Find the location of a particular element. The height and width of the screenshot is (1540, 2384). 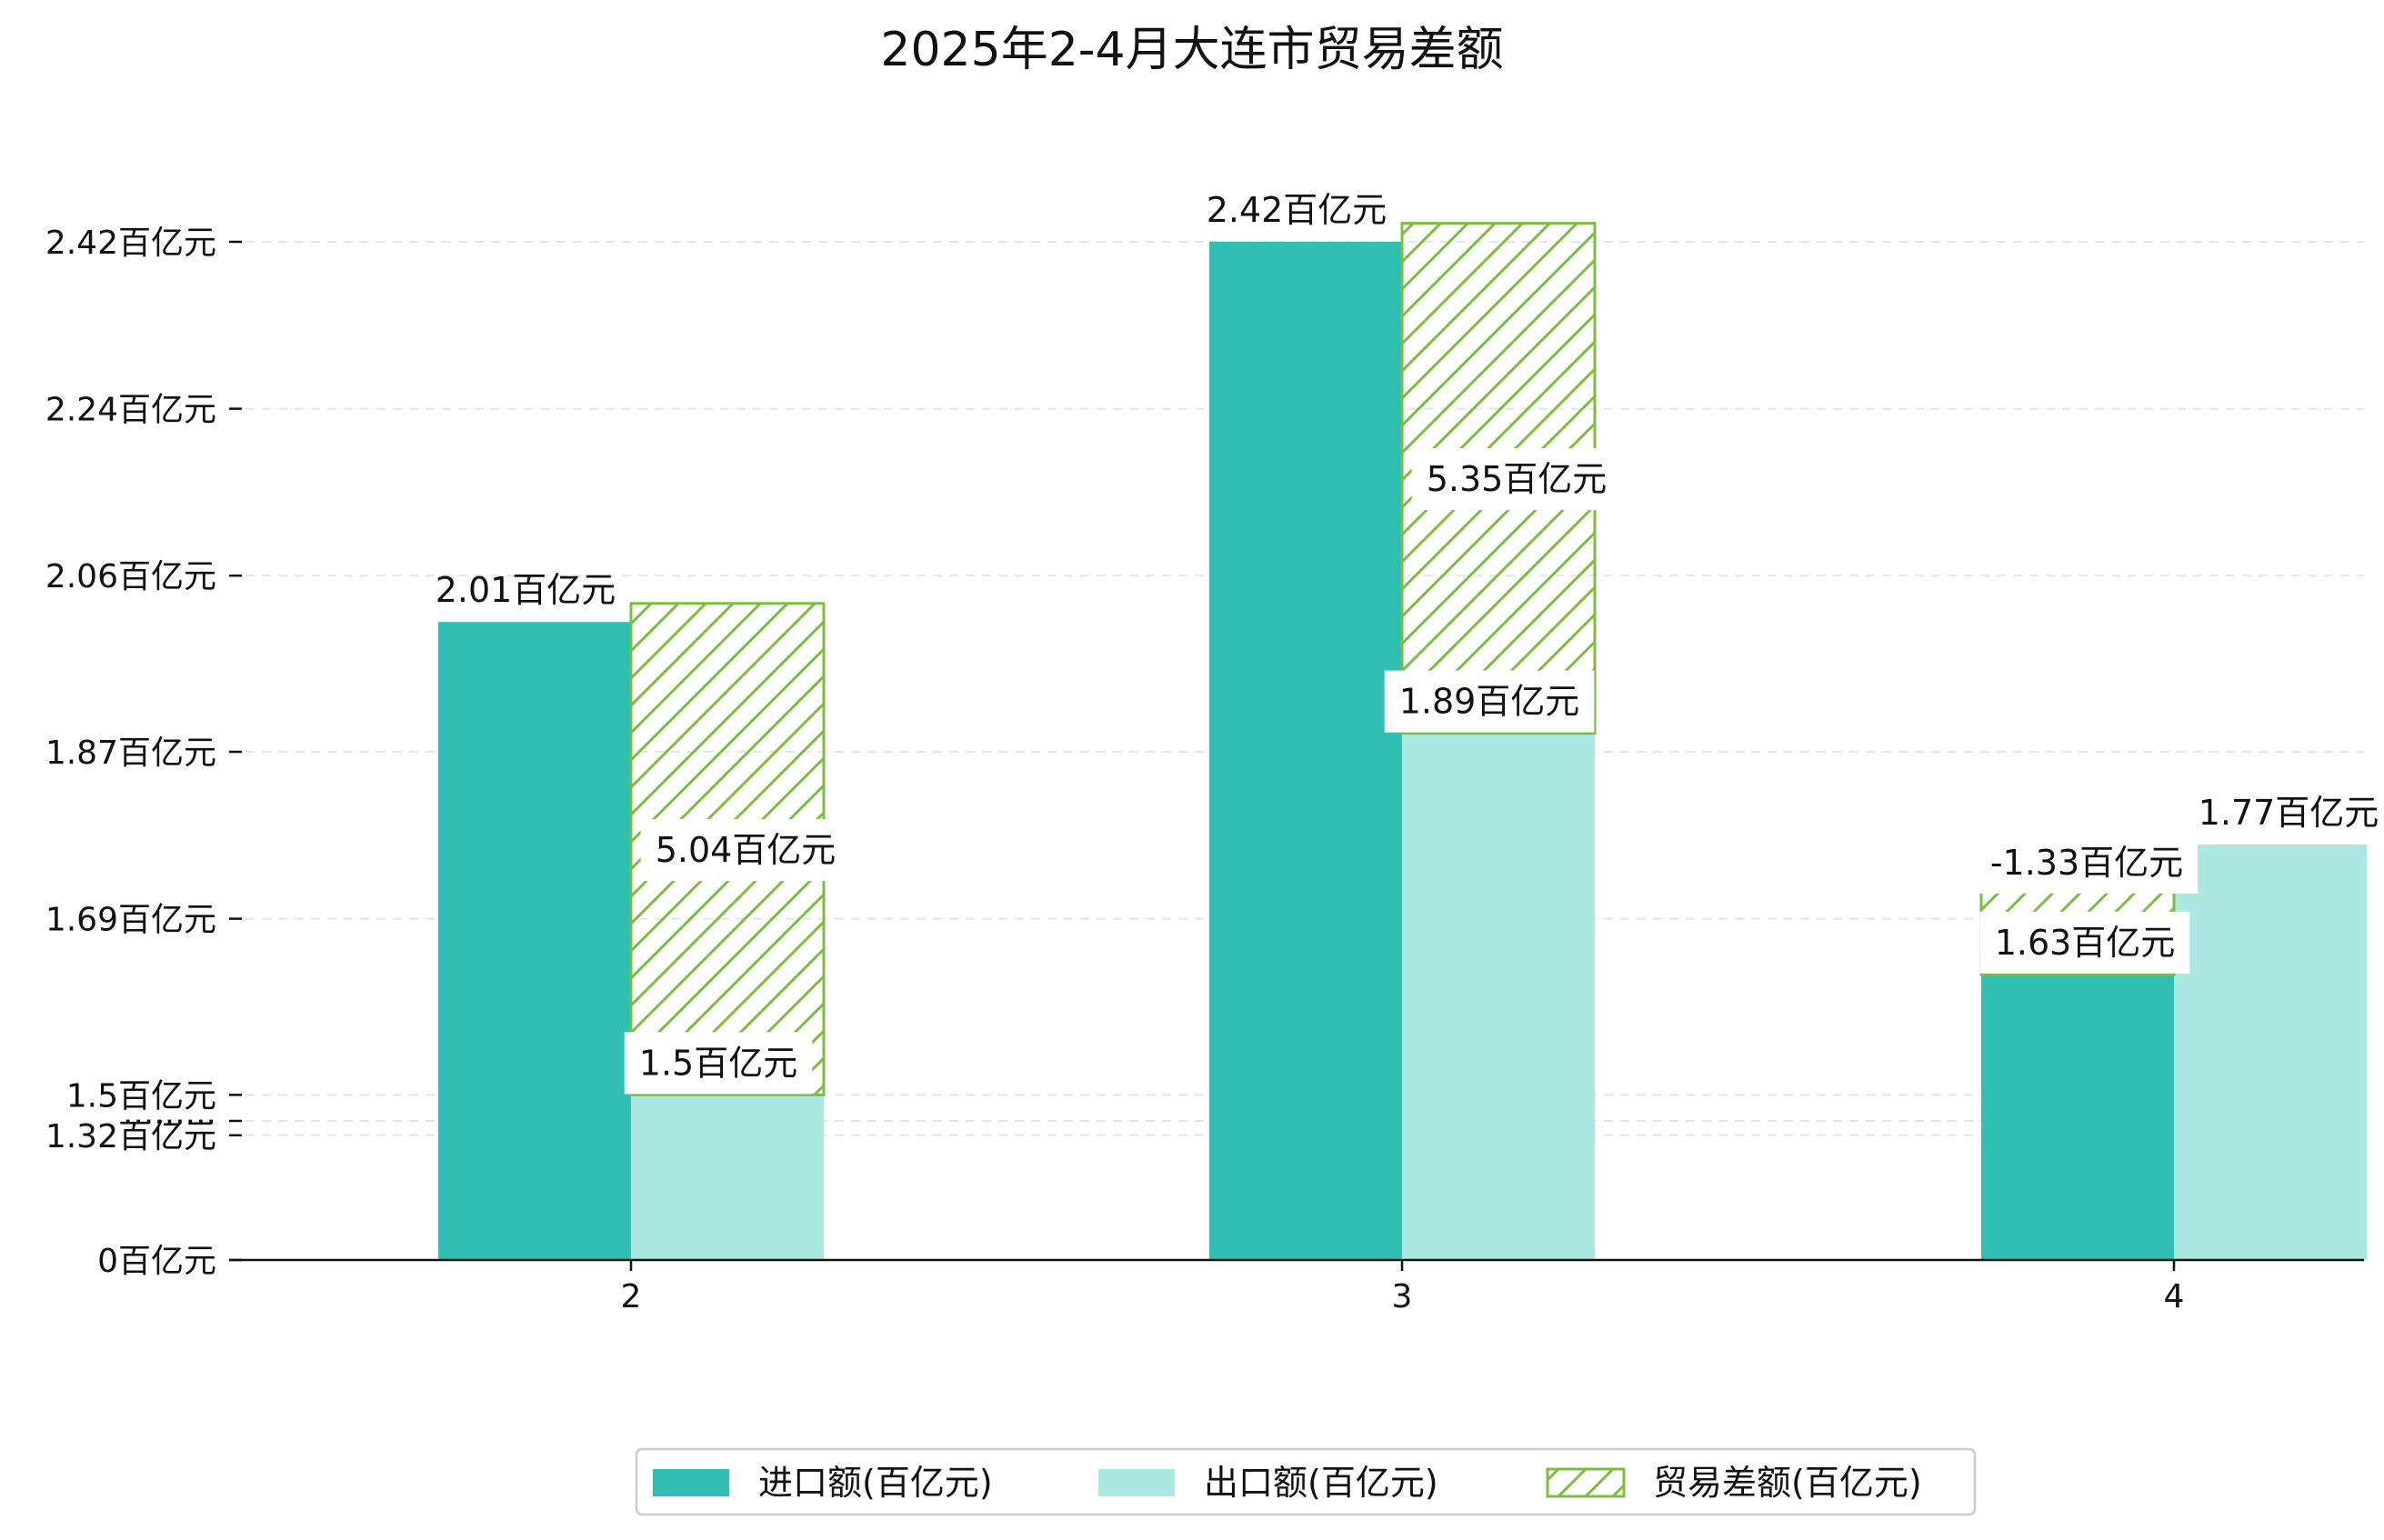

y-tick-label: 2.42百亿元 is located at coordinates (130, 243).